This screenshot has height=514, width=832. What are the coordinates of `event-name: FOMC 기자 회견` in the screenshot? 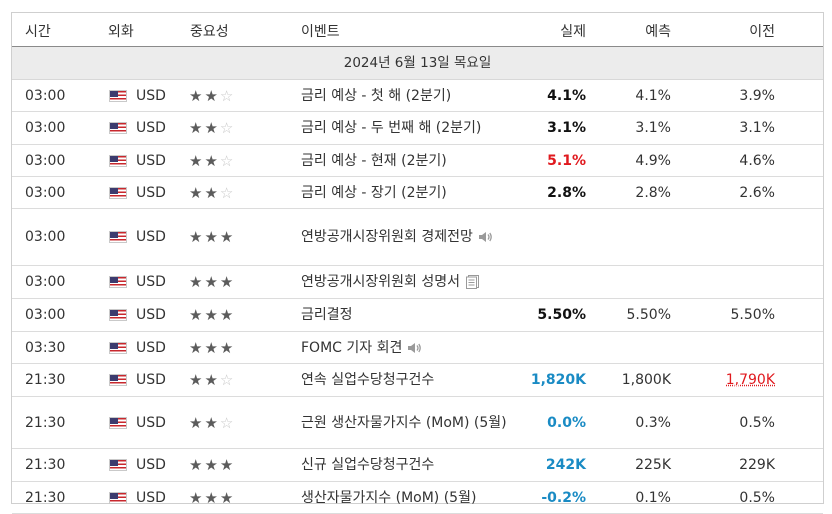 It's located at (352, 347).